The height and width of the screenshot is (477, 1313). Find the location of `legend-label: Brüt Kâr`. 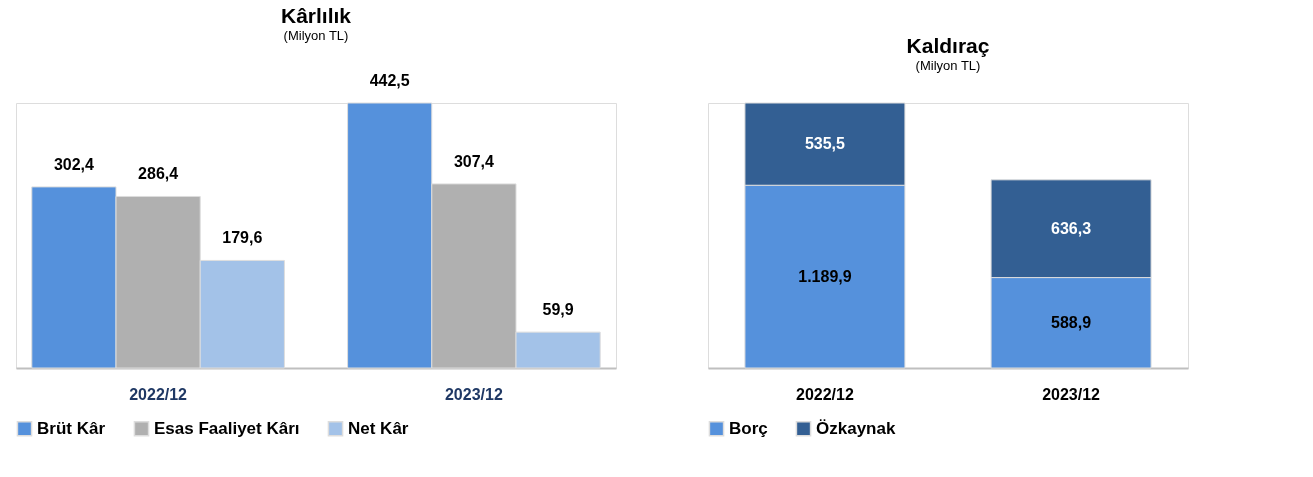

legend-label: Brüt Kâr is located at coordinates (71, 428).